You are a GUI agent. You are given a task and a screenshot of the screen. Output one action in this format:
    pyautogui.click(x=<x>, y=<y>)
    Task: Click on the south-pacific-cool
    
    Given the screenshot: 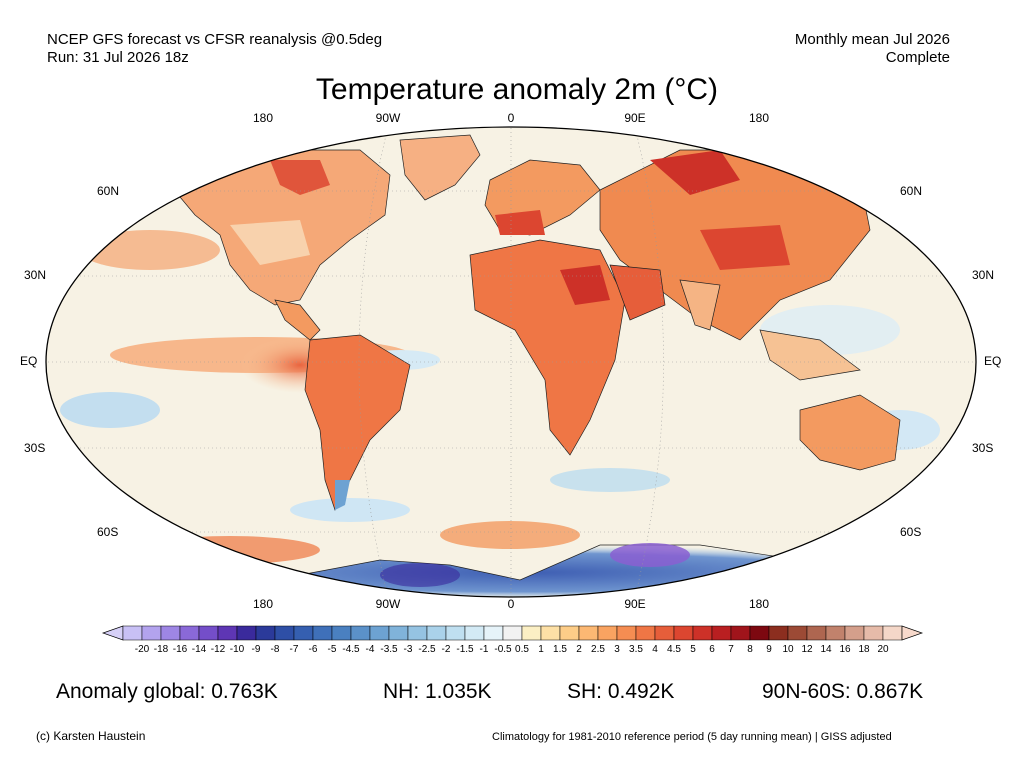 What is the action you would take?
    pyautogui.click(x=110, y=410)
    